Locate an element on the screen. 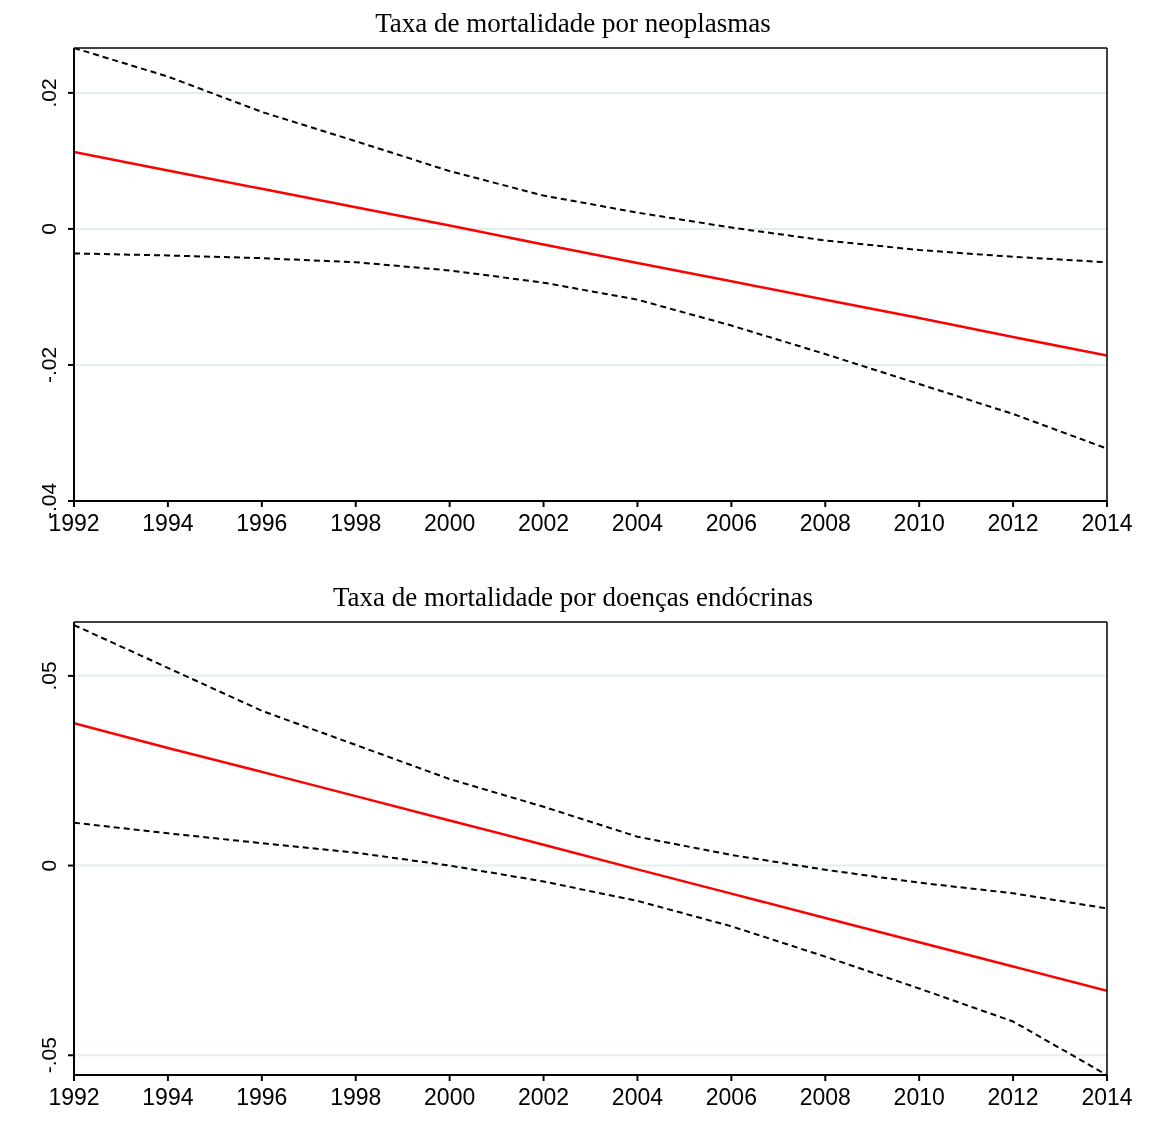 This screenshot has height=1140, width=1150. y-tick-label: .05 is located at coordinates (48, 676).